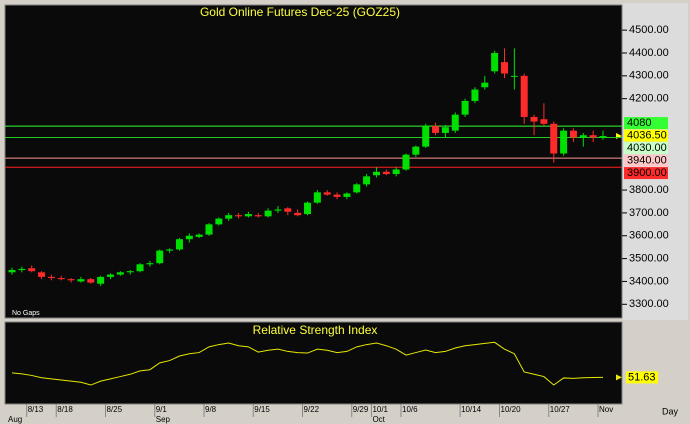 The width and height of the screenshot is (690, 424). I want to click on level-label: 4080, so click(639, 123).